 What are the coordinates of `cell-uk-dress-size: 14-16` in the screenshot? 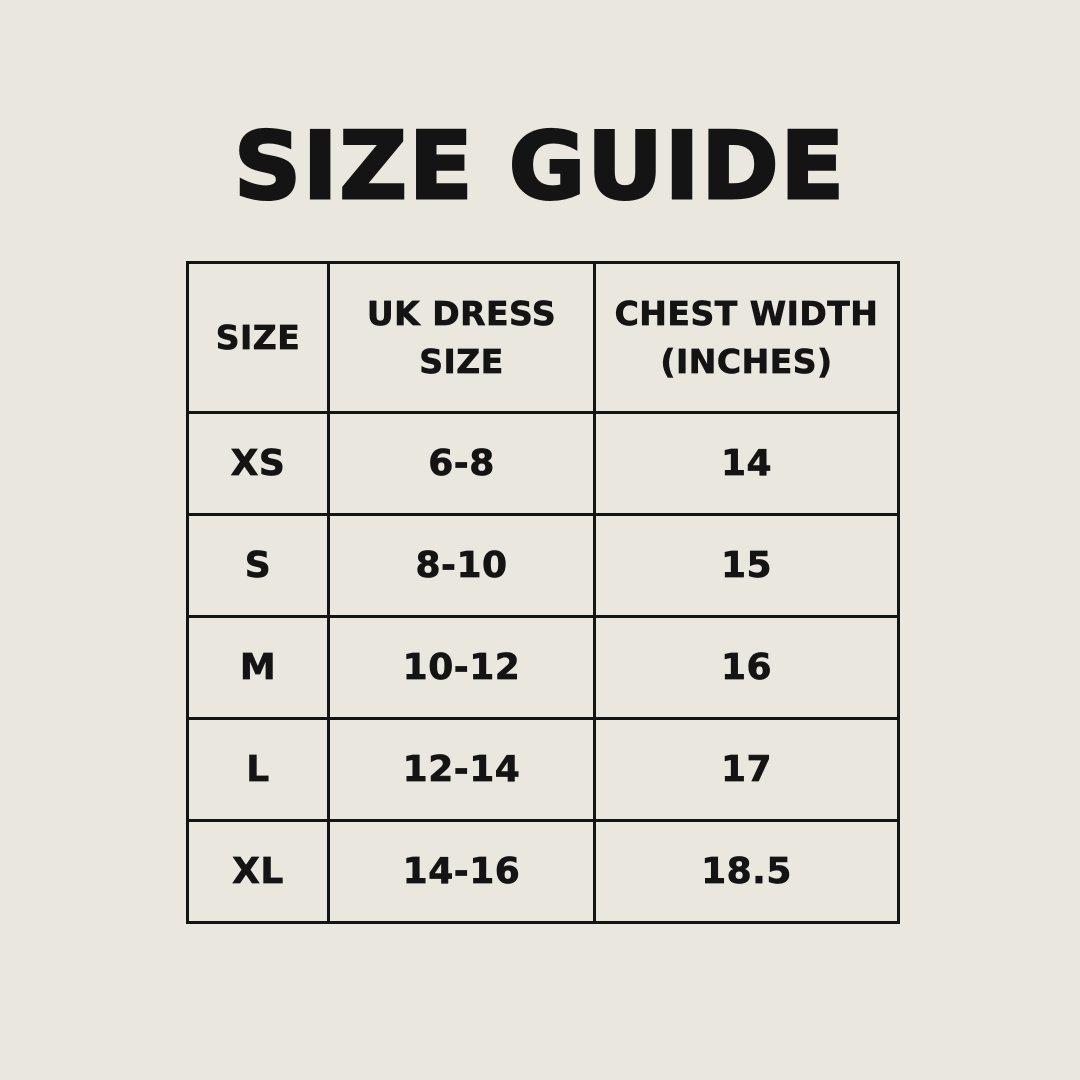 It's located at (461, 871).